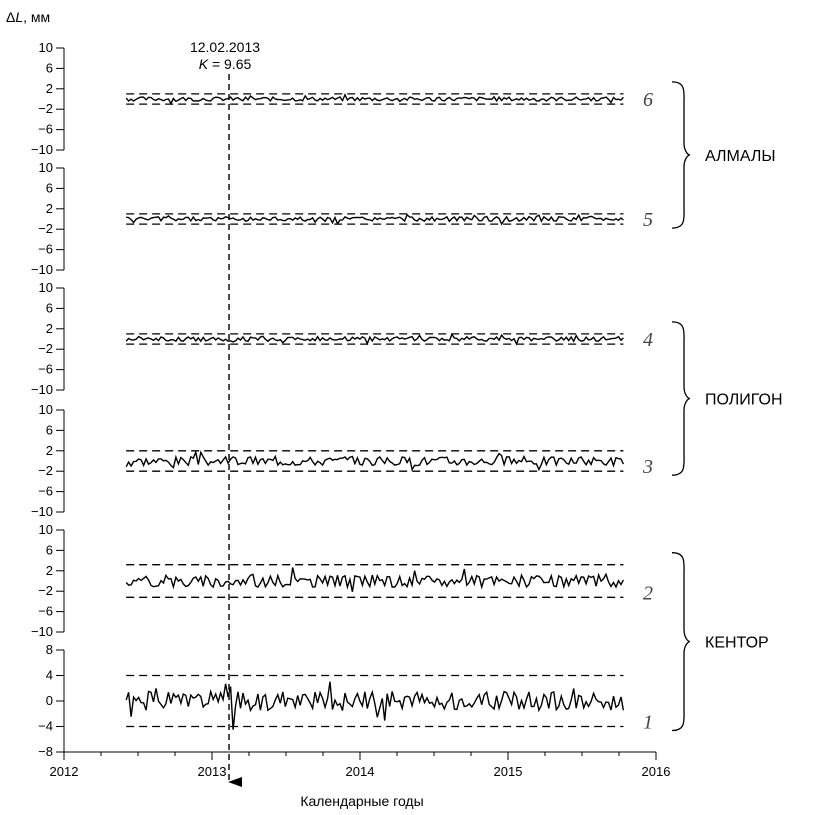  I want to click on panel-6: 10 6 2 −2 −6 −10 6, so click(342, 98).